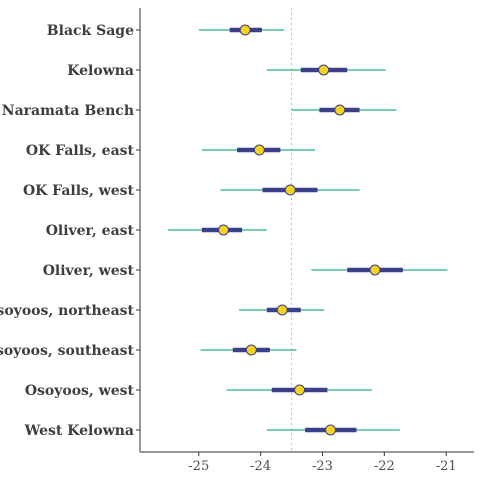 This screenshot has width=480, height=480. What do you see at coordinates (260, 466) in the screenshot?
I see `x-tick-label: -24` at bounding box center [260, 466].